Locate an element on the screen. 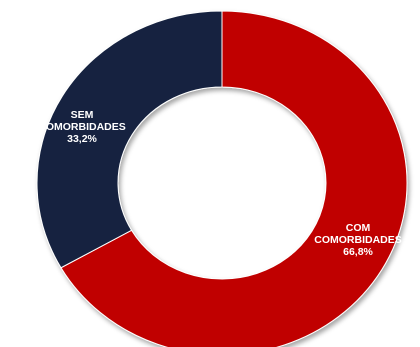 The image size is (420, 347). slice-category-label: COM is located at coordinates (358, 228).